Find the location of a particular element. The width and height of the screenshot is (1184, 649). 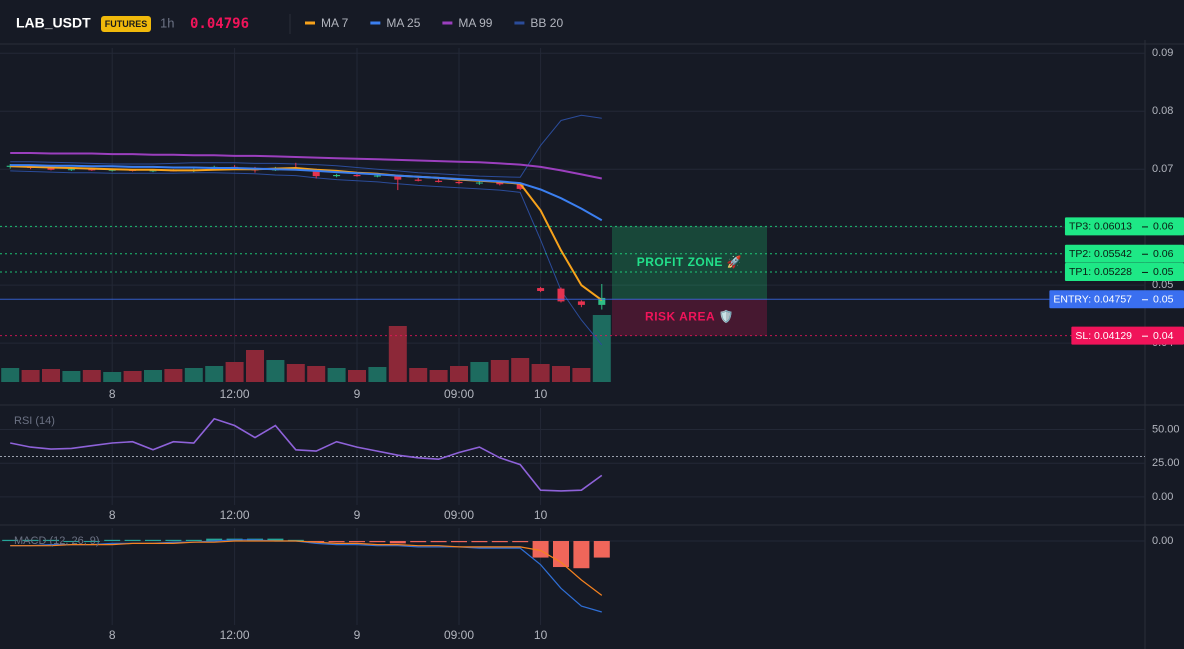

y-tick-label: 25.00 is located at coordinates (1166, 463).